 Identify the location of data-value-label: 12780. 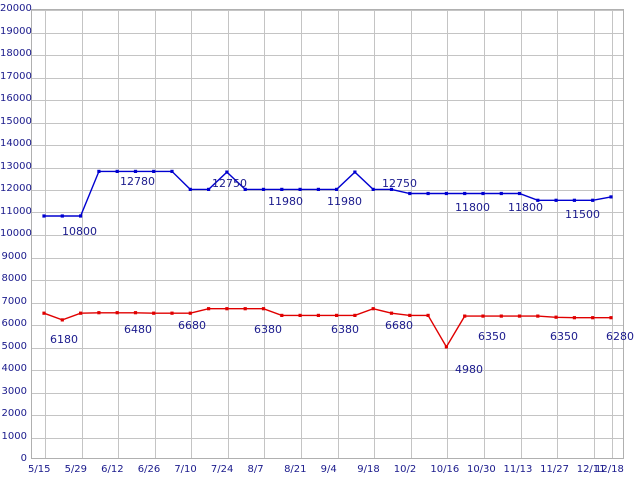
(137, 181).